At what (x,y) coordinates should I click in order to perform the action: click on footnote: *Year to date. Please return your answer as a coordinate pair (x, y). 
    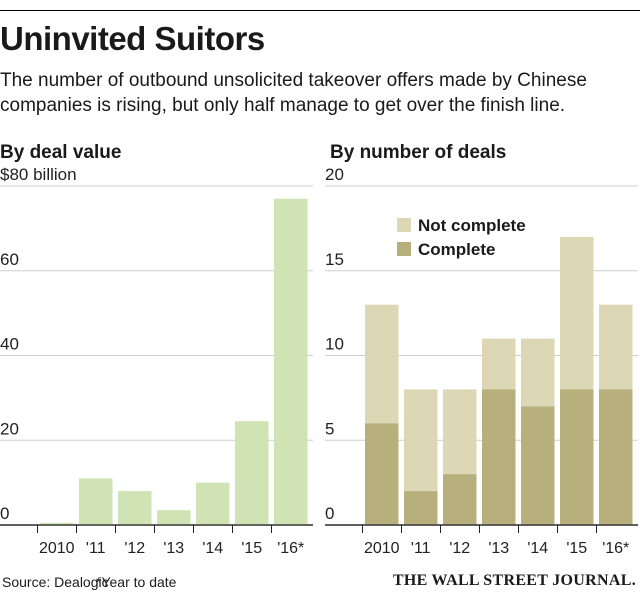
    Looking at the image, I should click on (136, 582).